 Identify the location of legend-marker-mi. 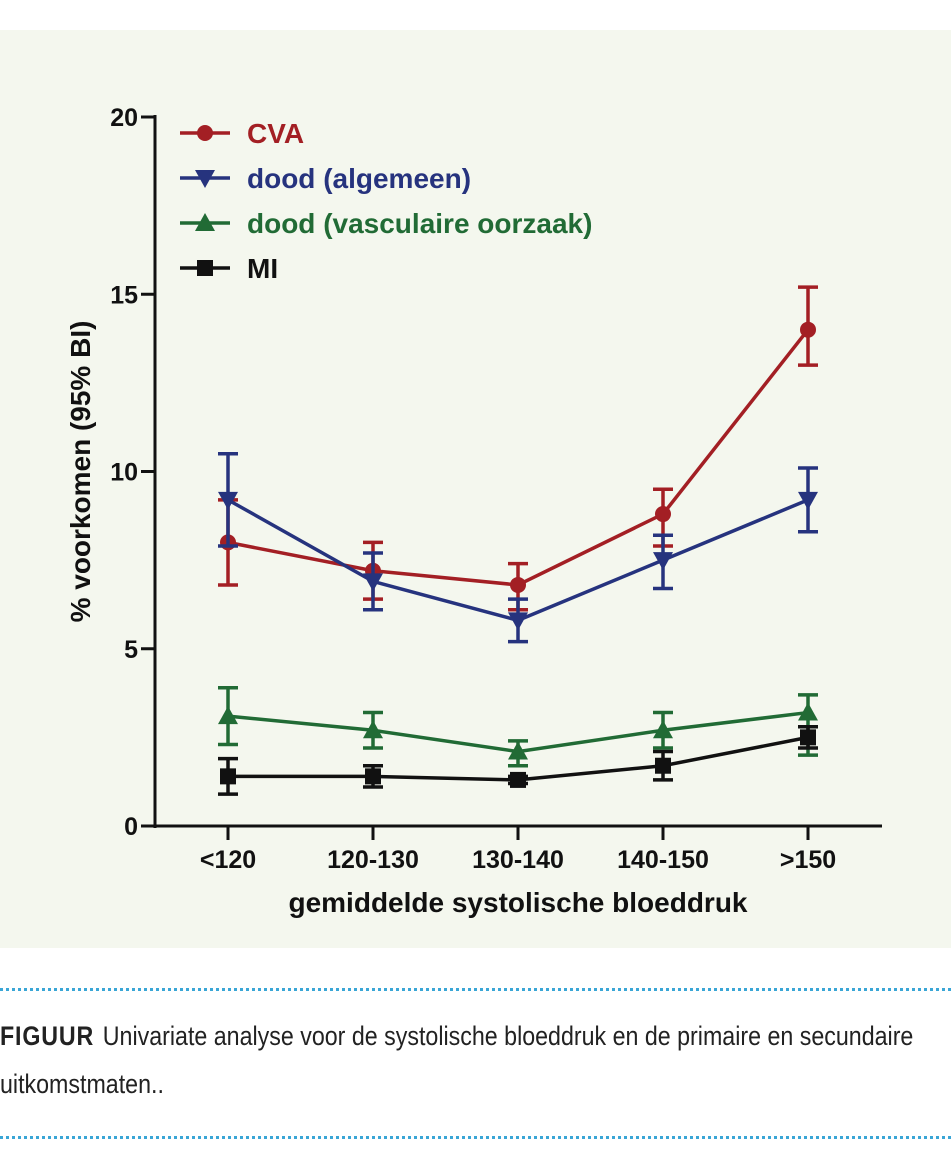
(205, 268).